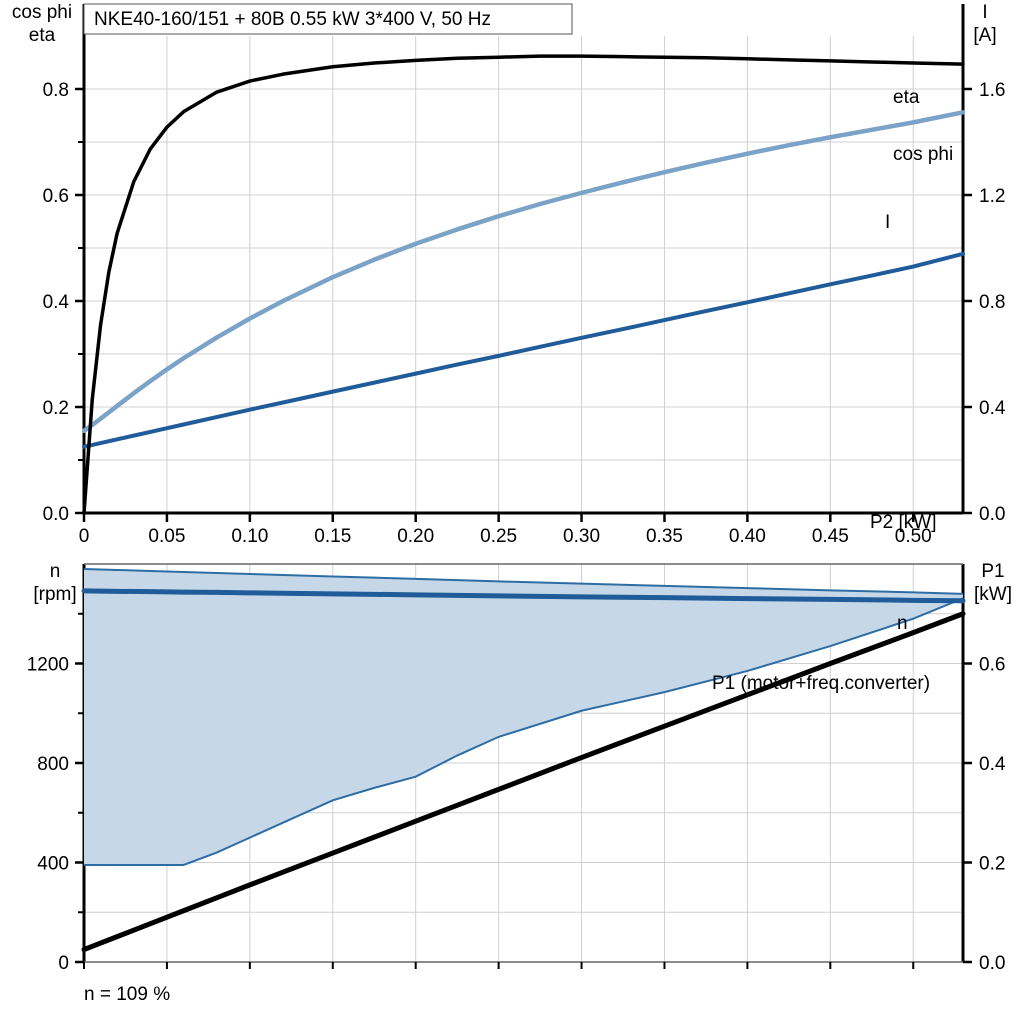 The image size is (1024, 1024). Describe the element at coordinates (992, 963) in the screenshot. I see `bottom-right-tick-label: 0.0` at that location.